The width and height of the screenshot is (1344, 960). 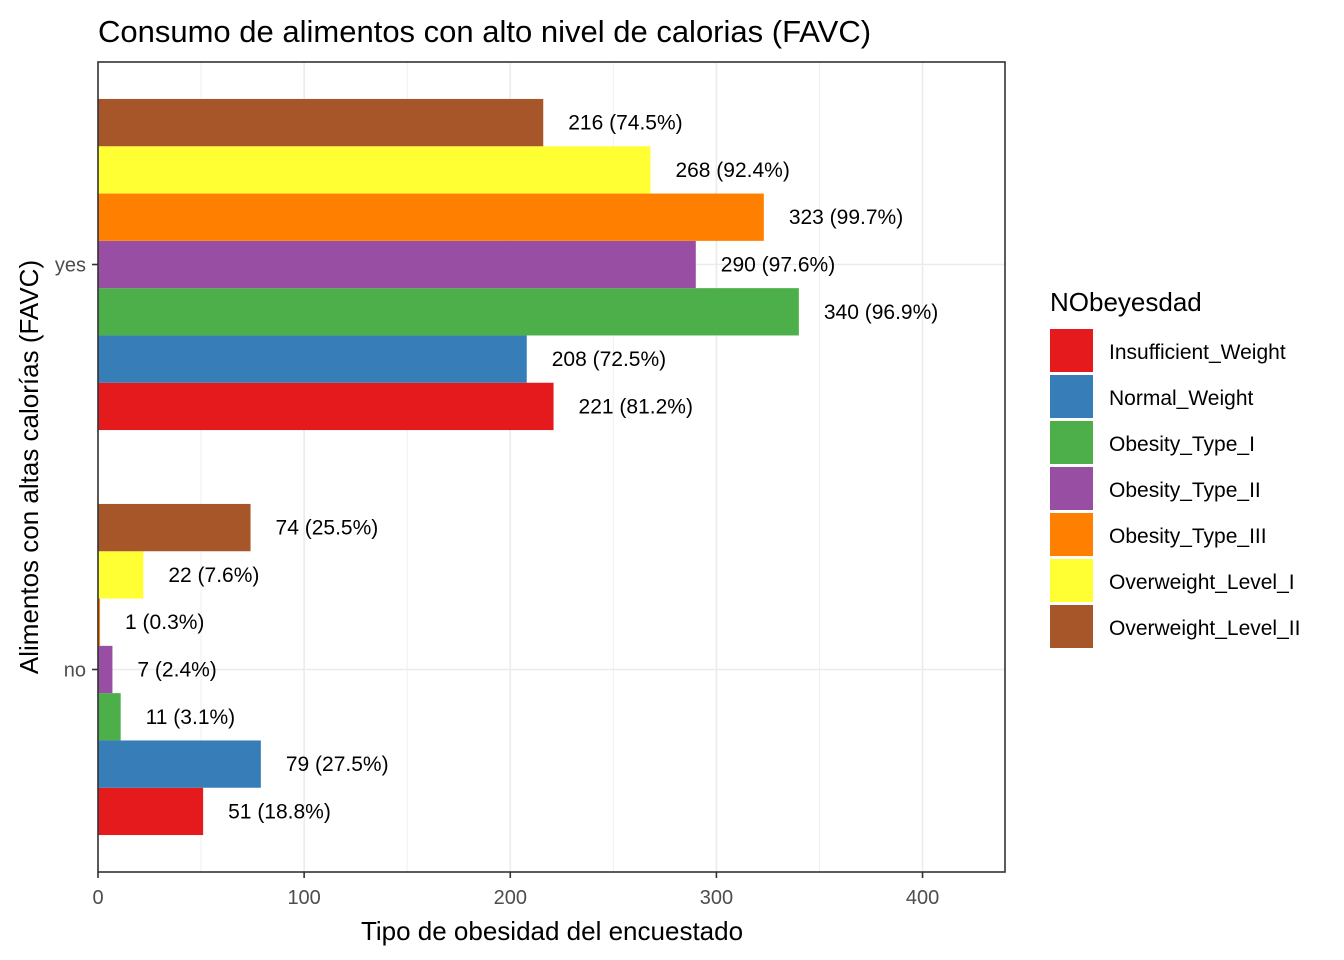 I want to click on bar-value-label: 216 (74.5%), so click(x=625, y=123).